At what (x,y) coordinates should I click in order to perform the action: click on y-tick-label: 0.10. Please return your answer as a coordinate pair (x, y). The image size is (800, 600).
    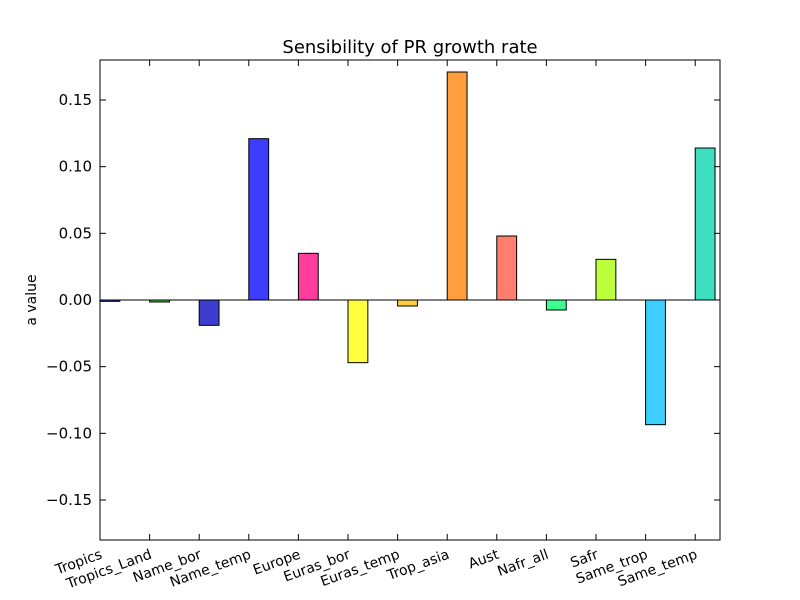
    Looking at the image, I should click on (75, 167).